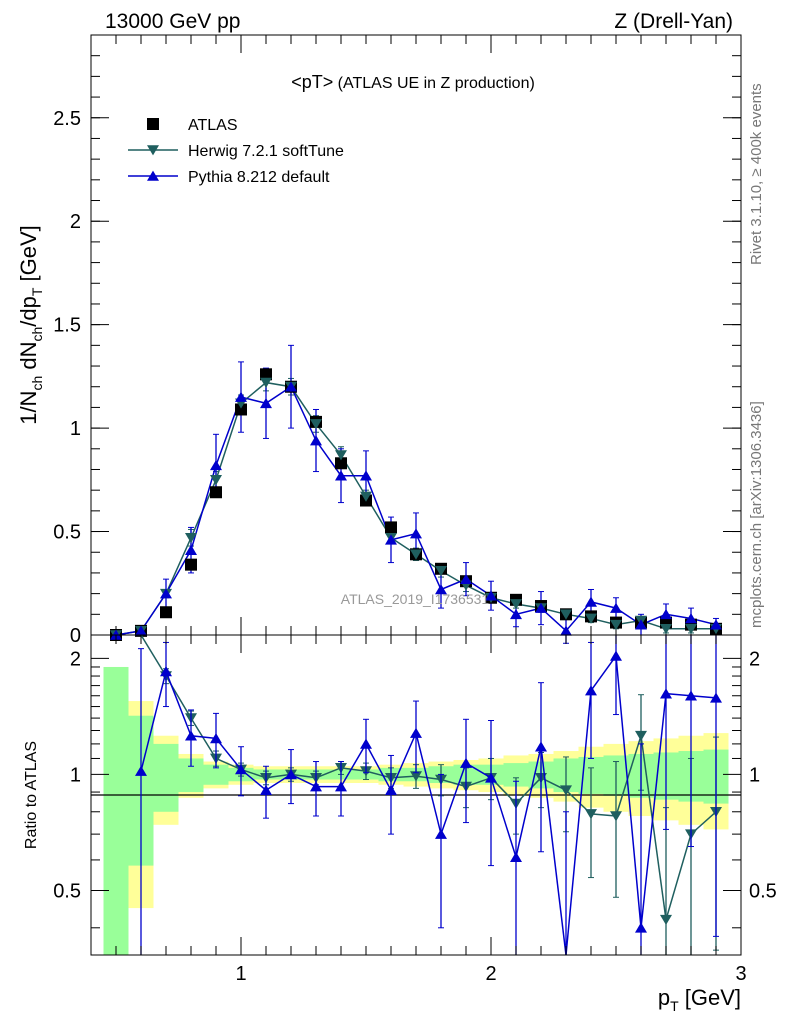 Image resolution: width=786 pixels, height=1024 pixels. What do you see at coordinates (67, 891) in the screenshot?
I see `ratio-y-tick-label: 0.5` at bounding box center [67, 891].